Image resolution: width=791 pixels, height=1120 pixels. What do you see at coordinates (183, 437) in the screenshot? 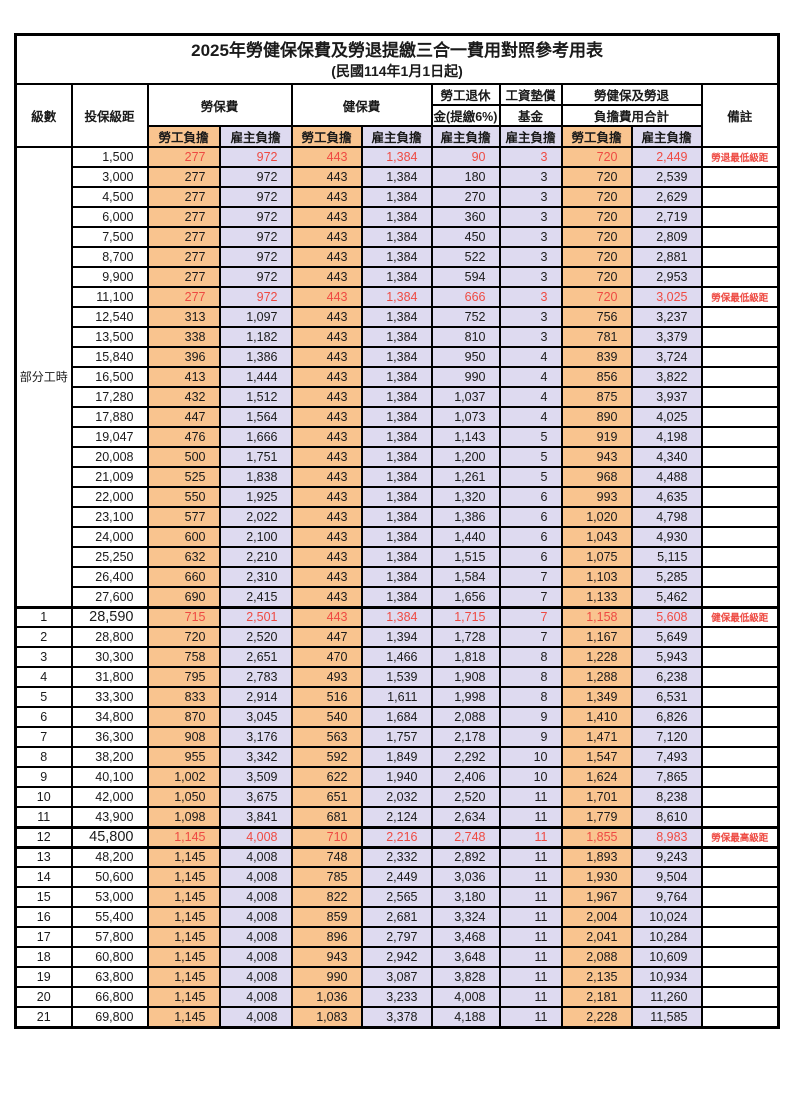
I see `labor-worker-cell: 476` at bounding box center [183, 437].